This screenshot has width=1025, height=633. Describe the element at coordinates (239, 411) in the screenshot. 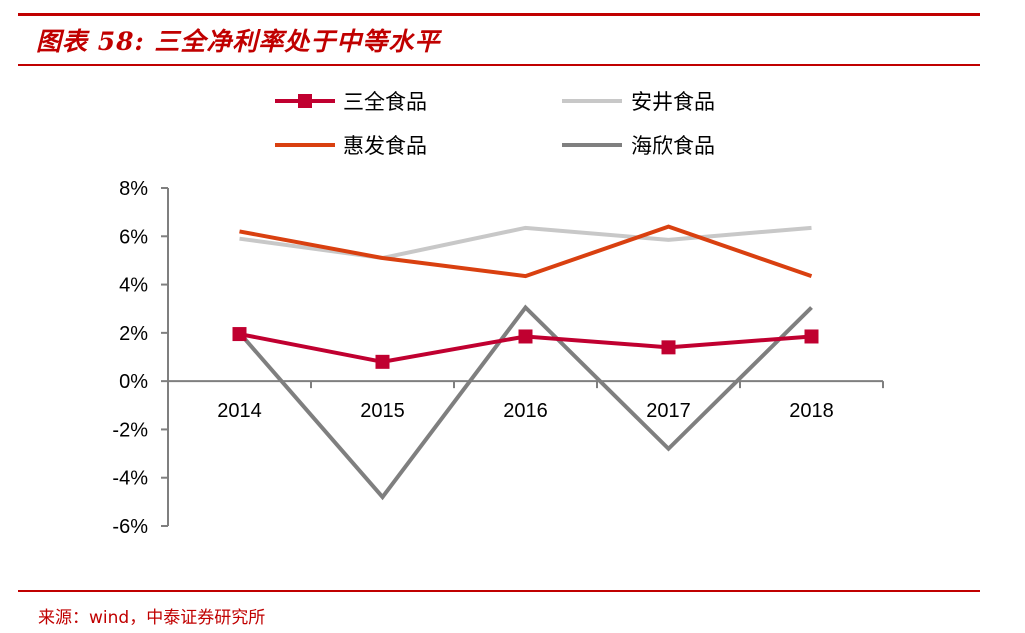

I see `x-tick-label: 2014` at that location.